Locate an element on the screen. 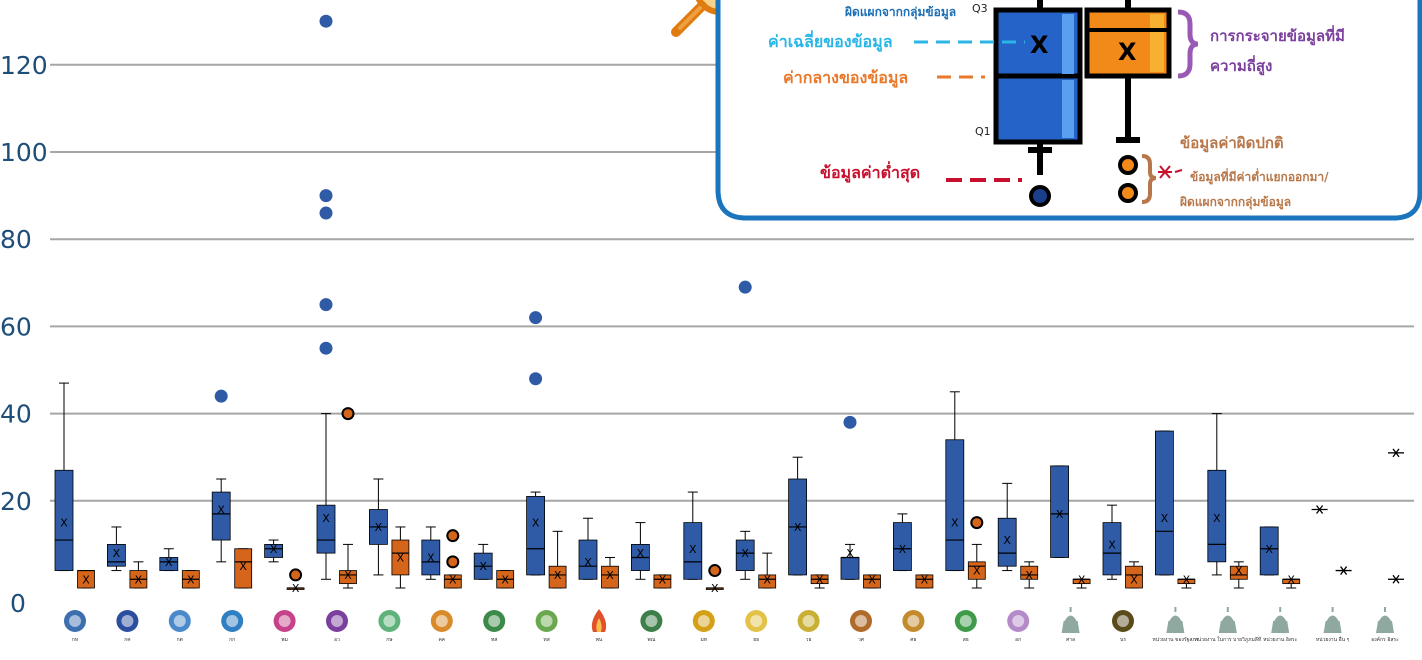 The image size is (1422, 660). agency-emblem-icon: องค์กร อิสระ is located at coordinates (1385, 625).